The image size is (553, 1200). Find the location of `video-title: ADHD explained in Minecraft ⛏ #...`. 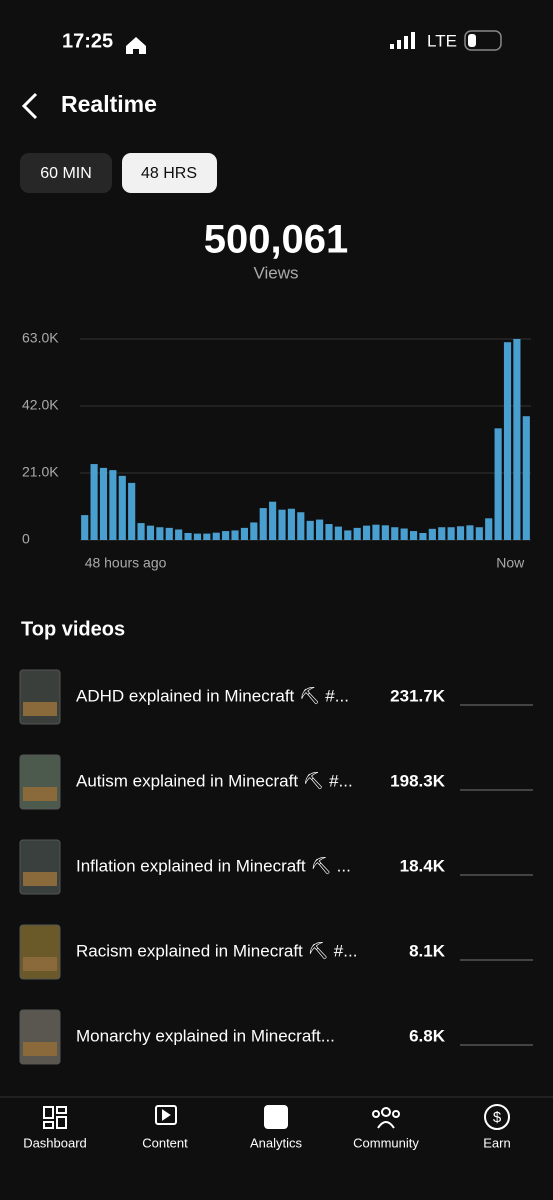

video-title: ADHD explained in Minecraft ⛏ #... is located at coordinates (212, 695).